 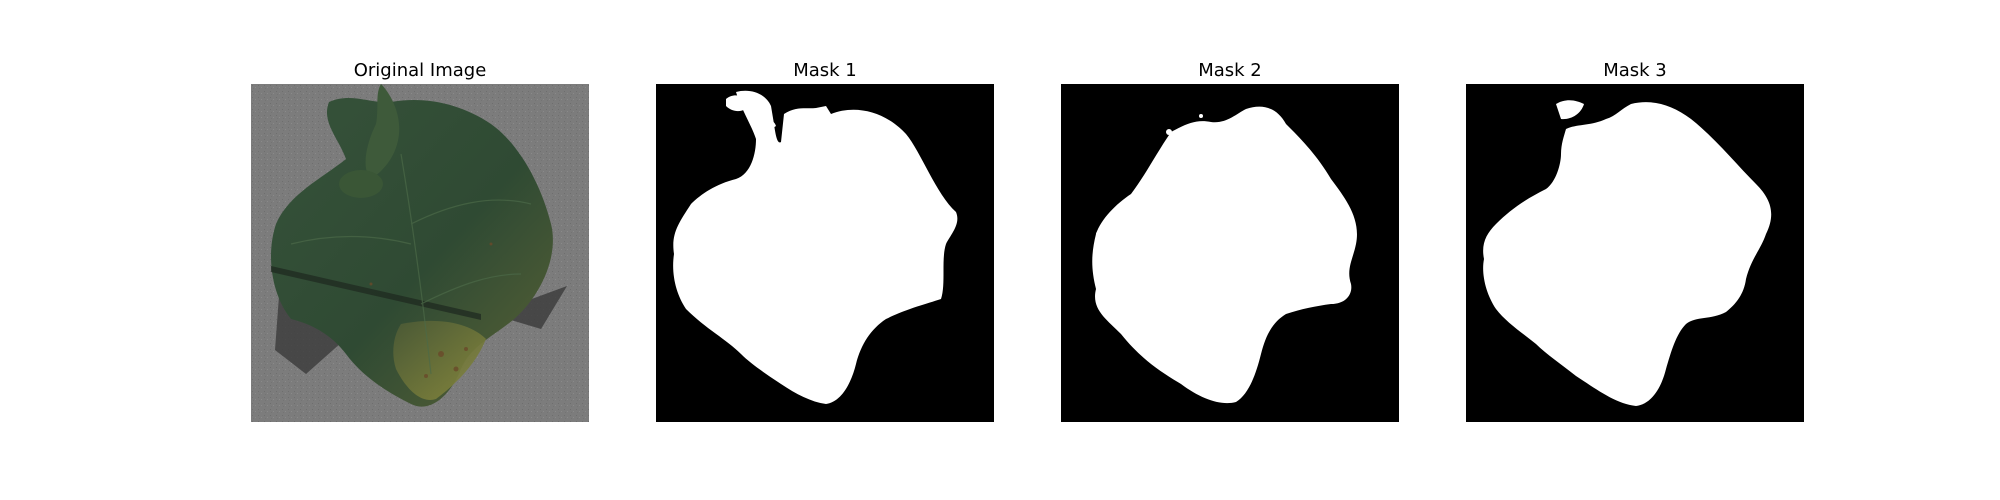 I want to click on panel-title: Mask 3, so click(x=1635, y=70).